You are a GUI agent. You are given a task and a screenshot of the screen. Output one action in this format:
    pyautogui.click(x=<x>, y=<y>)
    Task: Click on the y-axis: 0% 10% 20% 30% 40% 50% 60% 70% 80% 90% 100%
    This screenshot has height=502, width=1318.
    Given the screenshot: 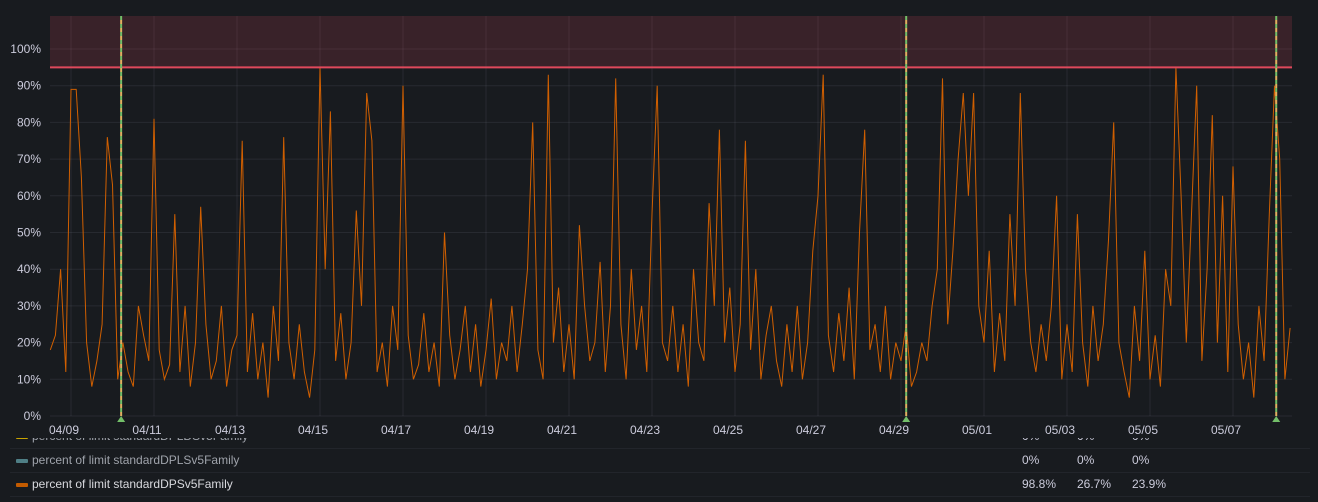 What is the action you would take?
    pyautogui.click(x=25, y=232)
    